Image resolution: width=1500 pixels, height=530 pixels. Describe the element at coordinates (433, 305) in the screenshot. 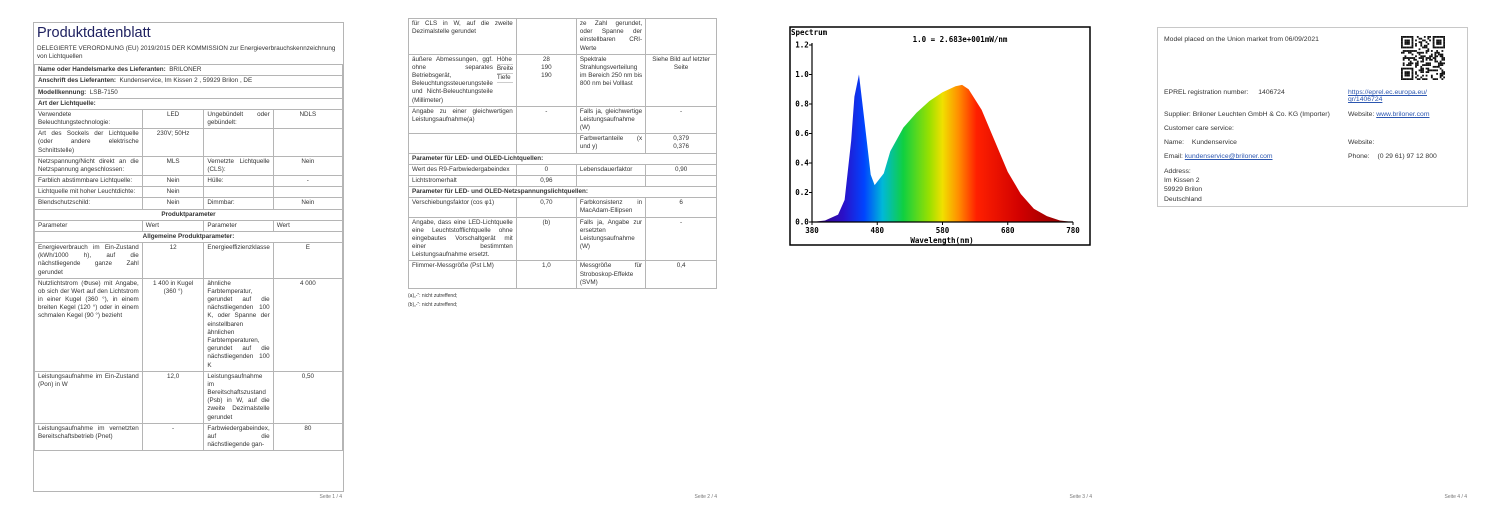

I see `footnote: (b)„-“: nicht zutreffend;` at that location.